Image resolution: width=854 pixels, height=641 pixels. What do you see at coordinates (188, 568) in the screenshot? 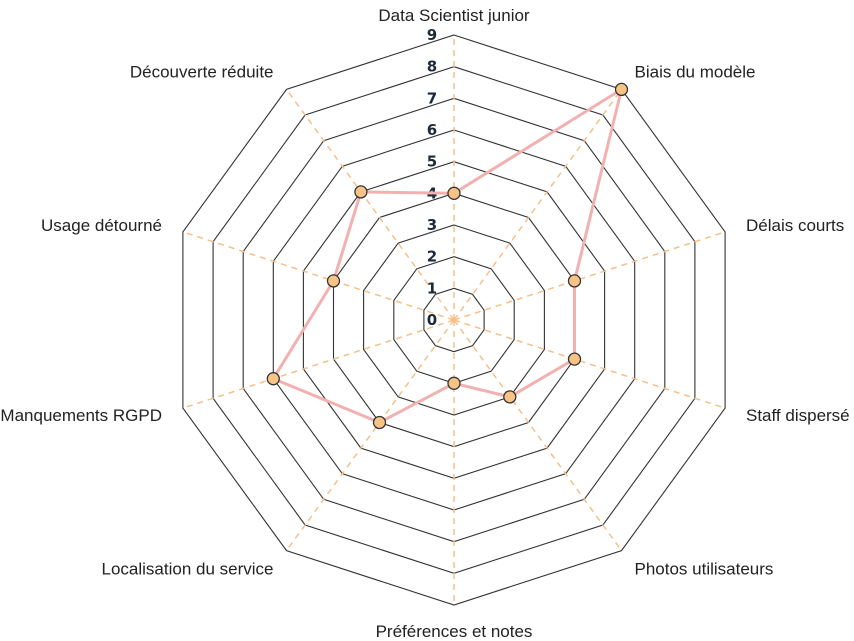
I see `axis-label-7: Localisation du service` at bounding box center [188, 568].